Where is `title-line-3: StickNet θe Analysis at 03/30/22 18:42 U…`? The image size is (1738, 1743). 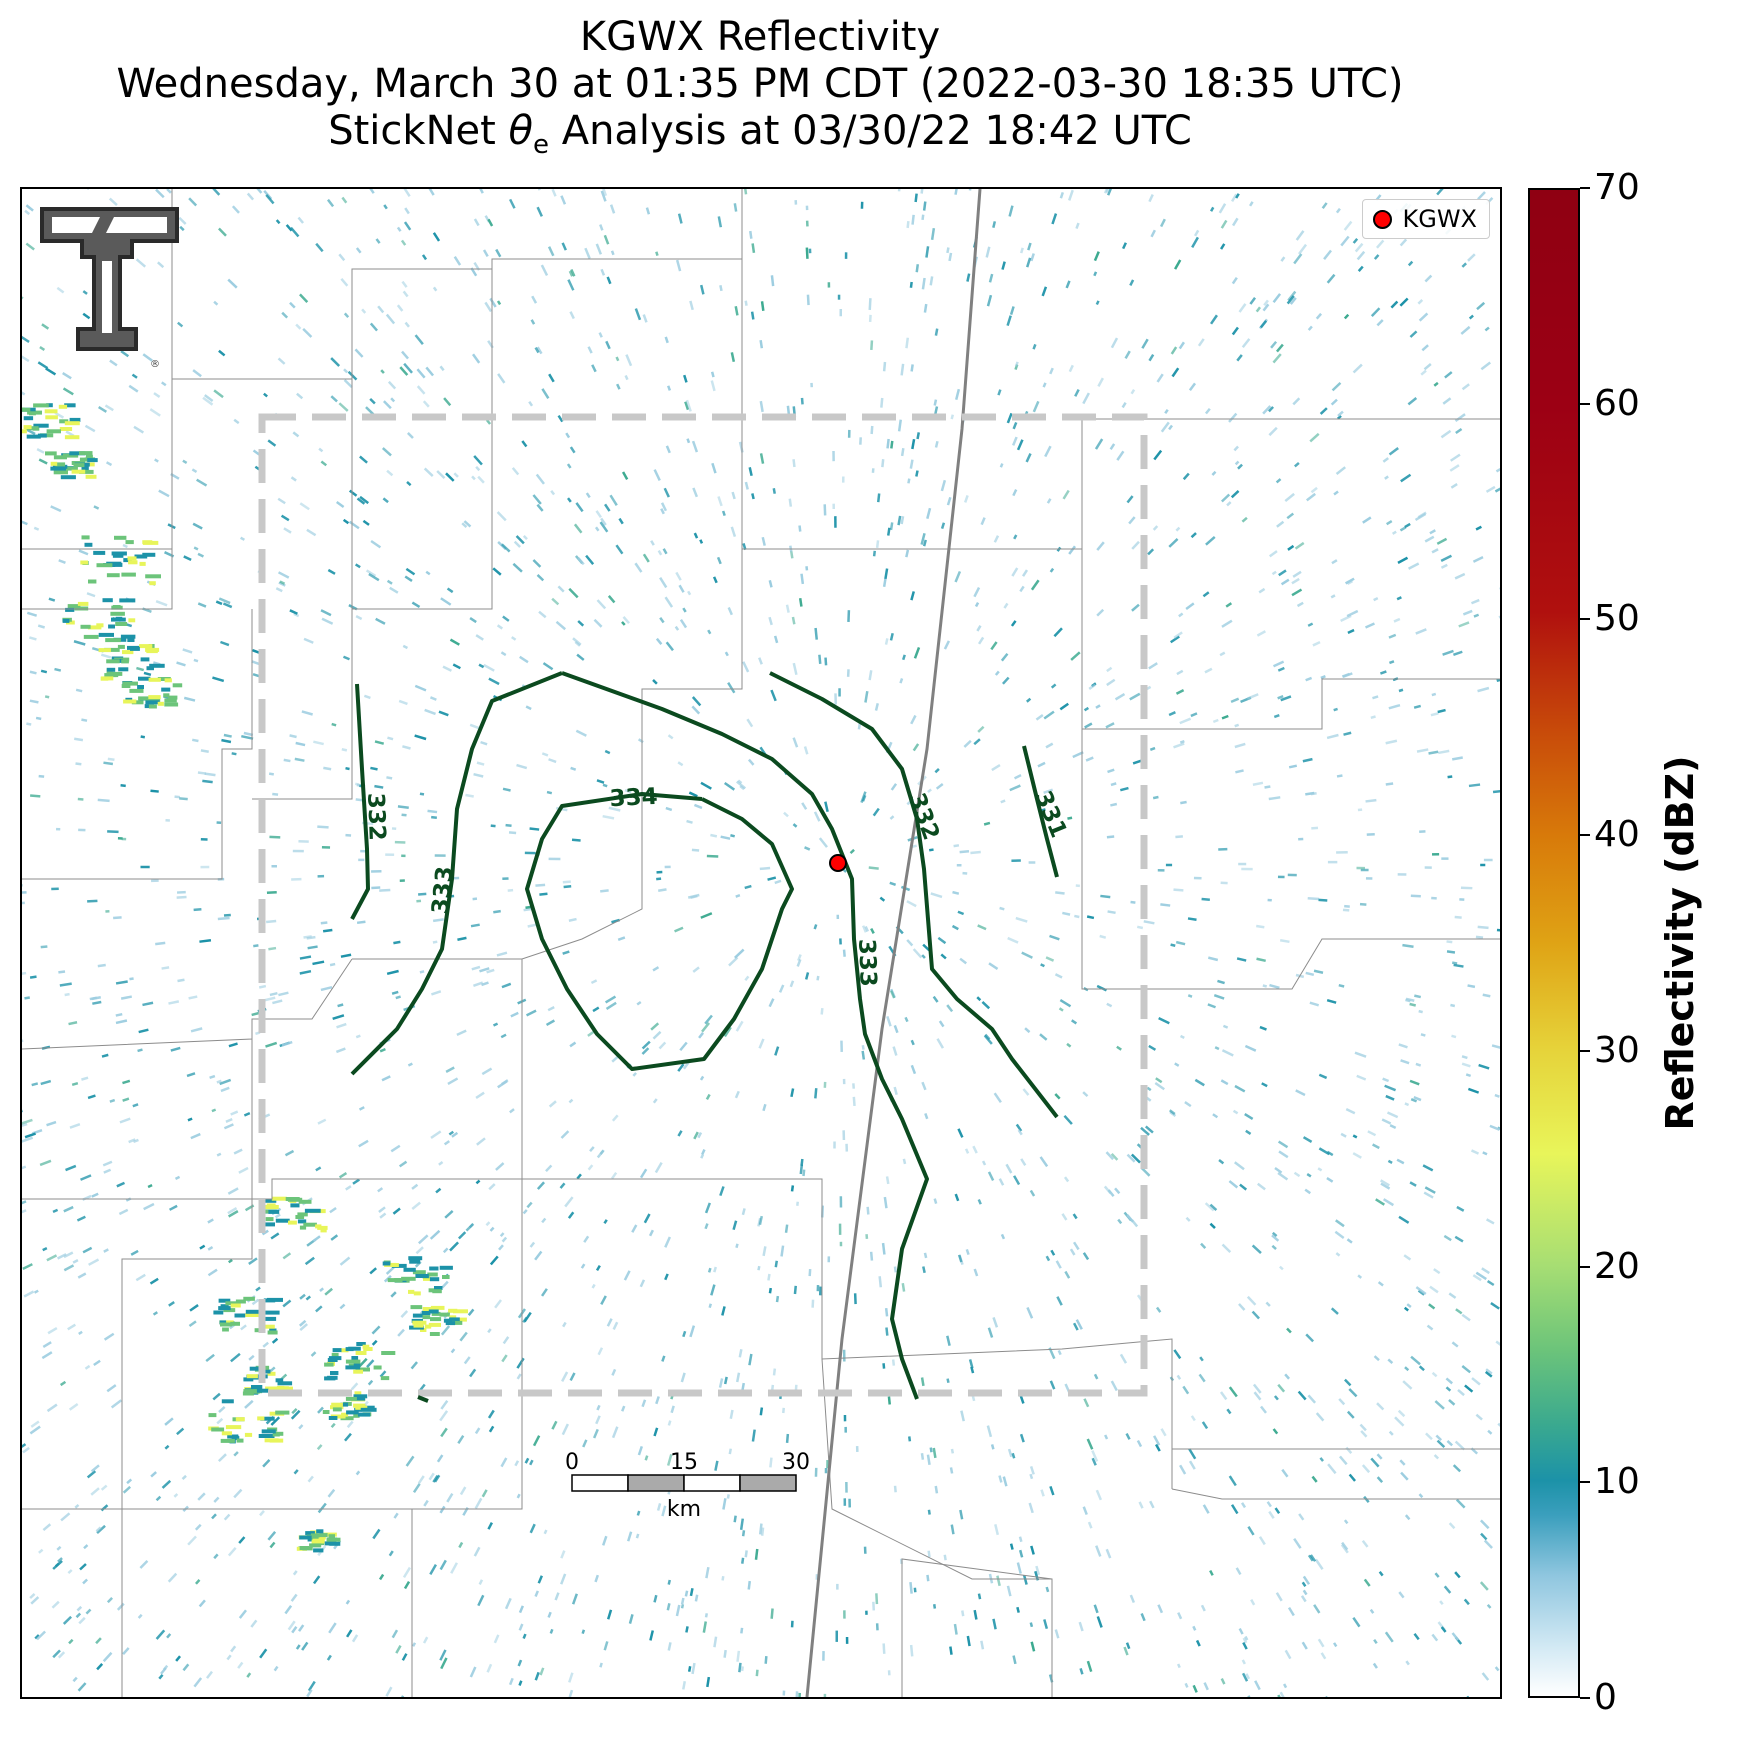 title-line-3: StickNet θe Analysis at 03/30/22 18:42 U… is located at coordinates (760, 138).